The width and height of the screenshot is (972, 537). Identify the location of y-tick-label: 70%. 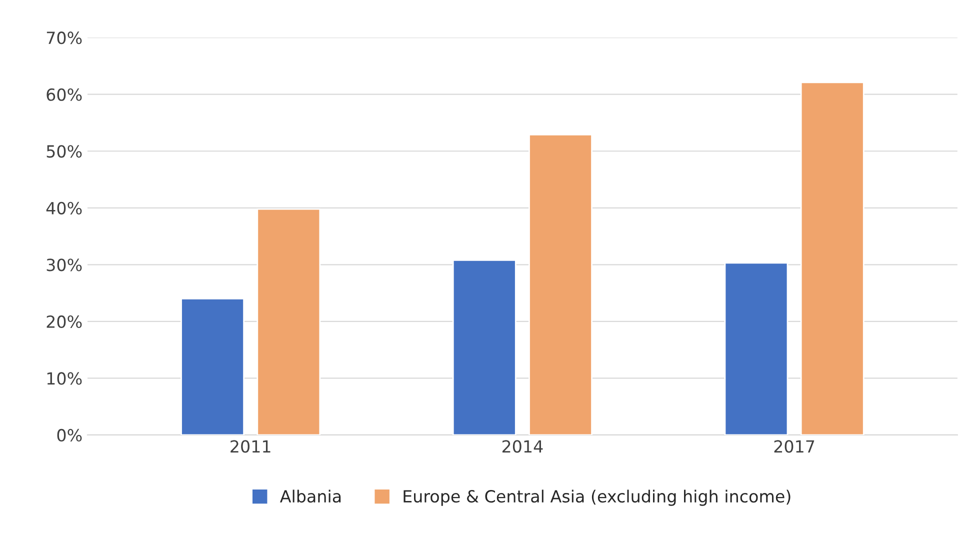
(64, 38).